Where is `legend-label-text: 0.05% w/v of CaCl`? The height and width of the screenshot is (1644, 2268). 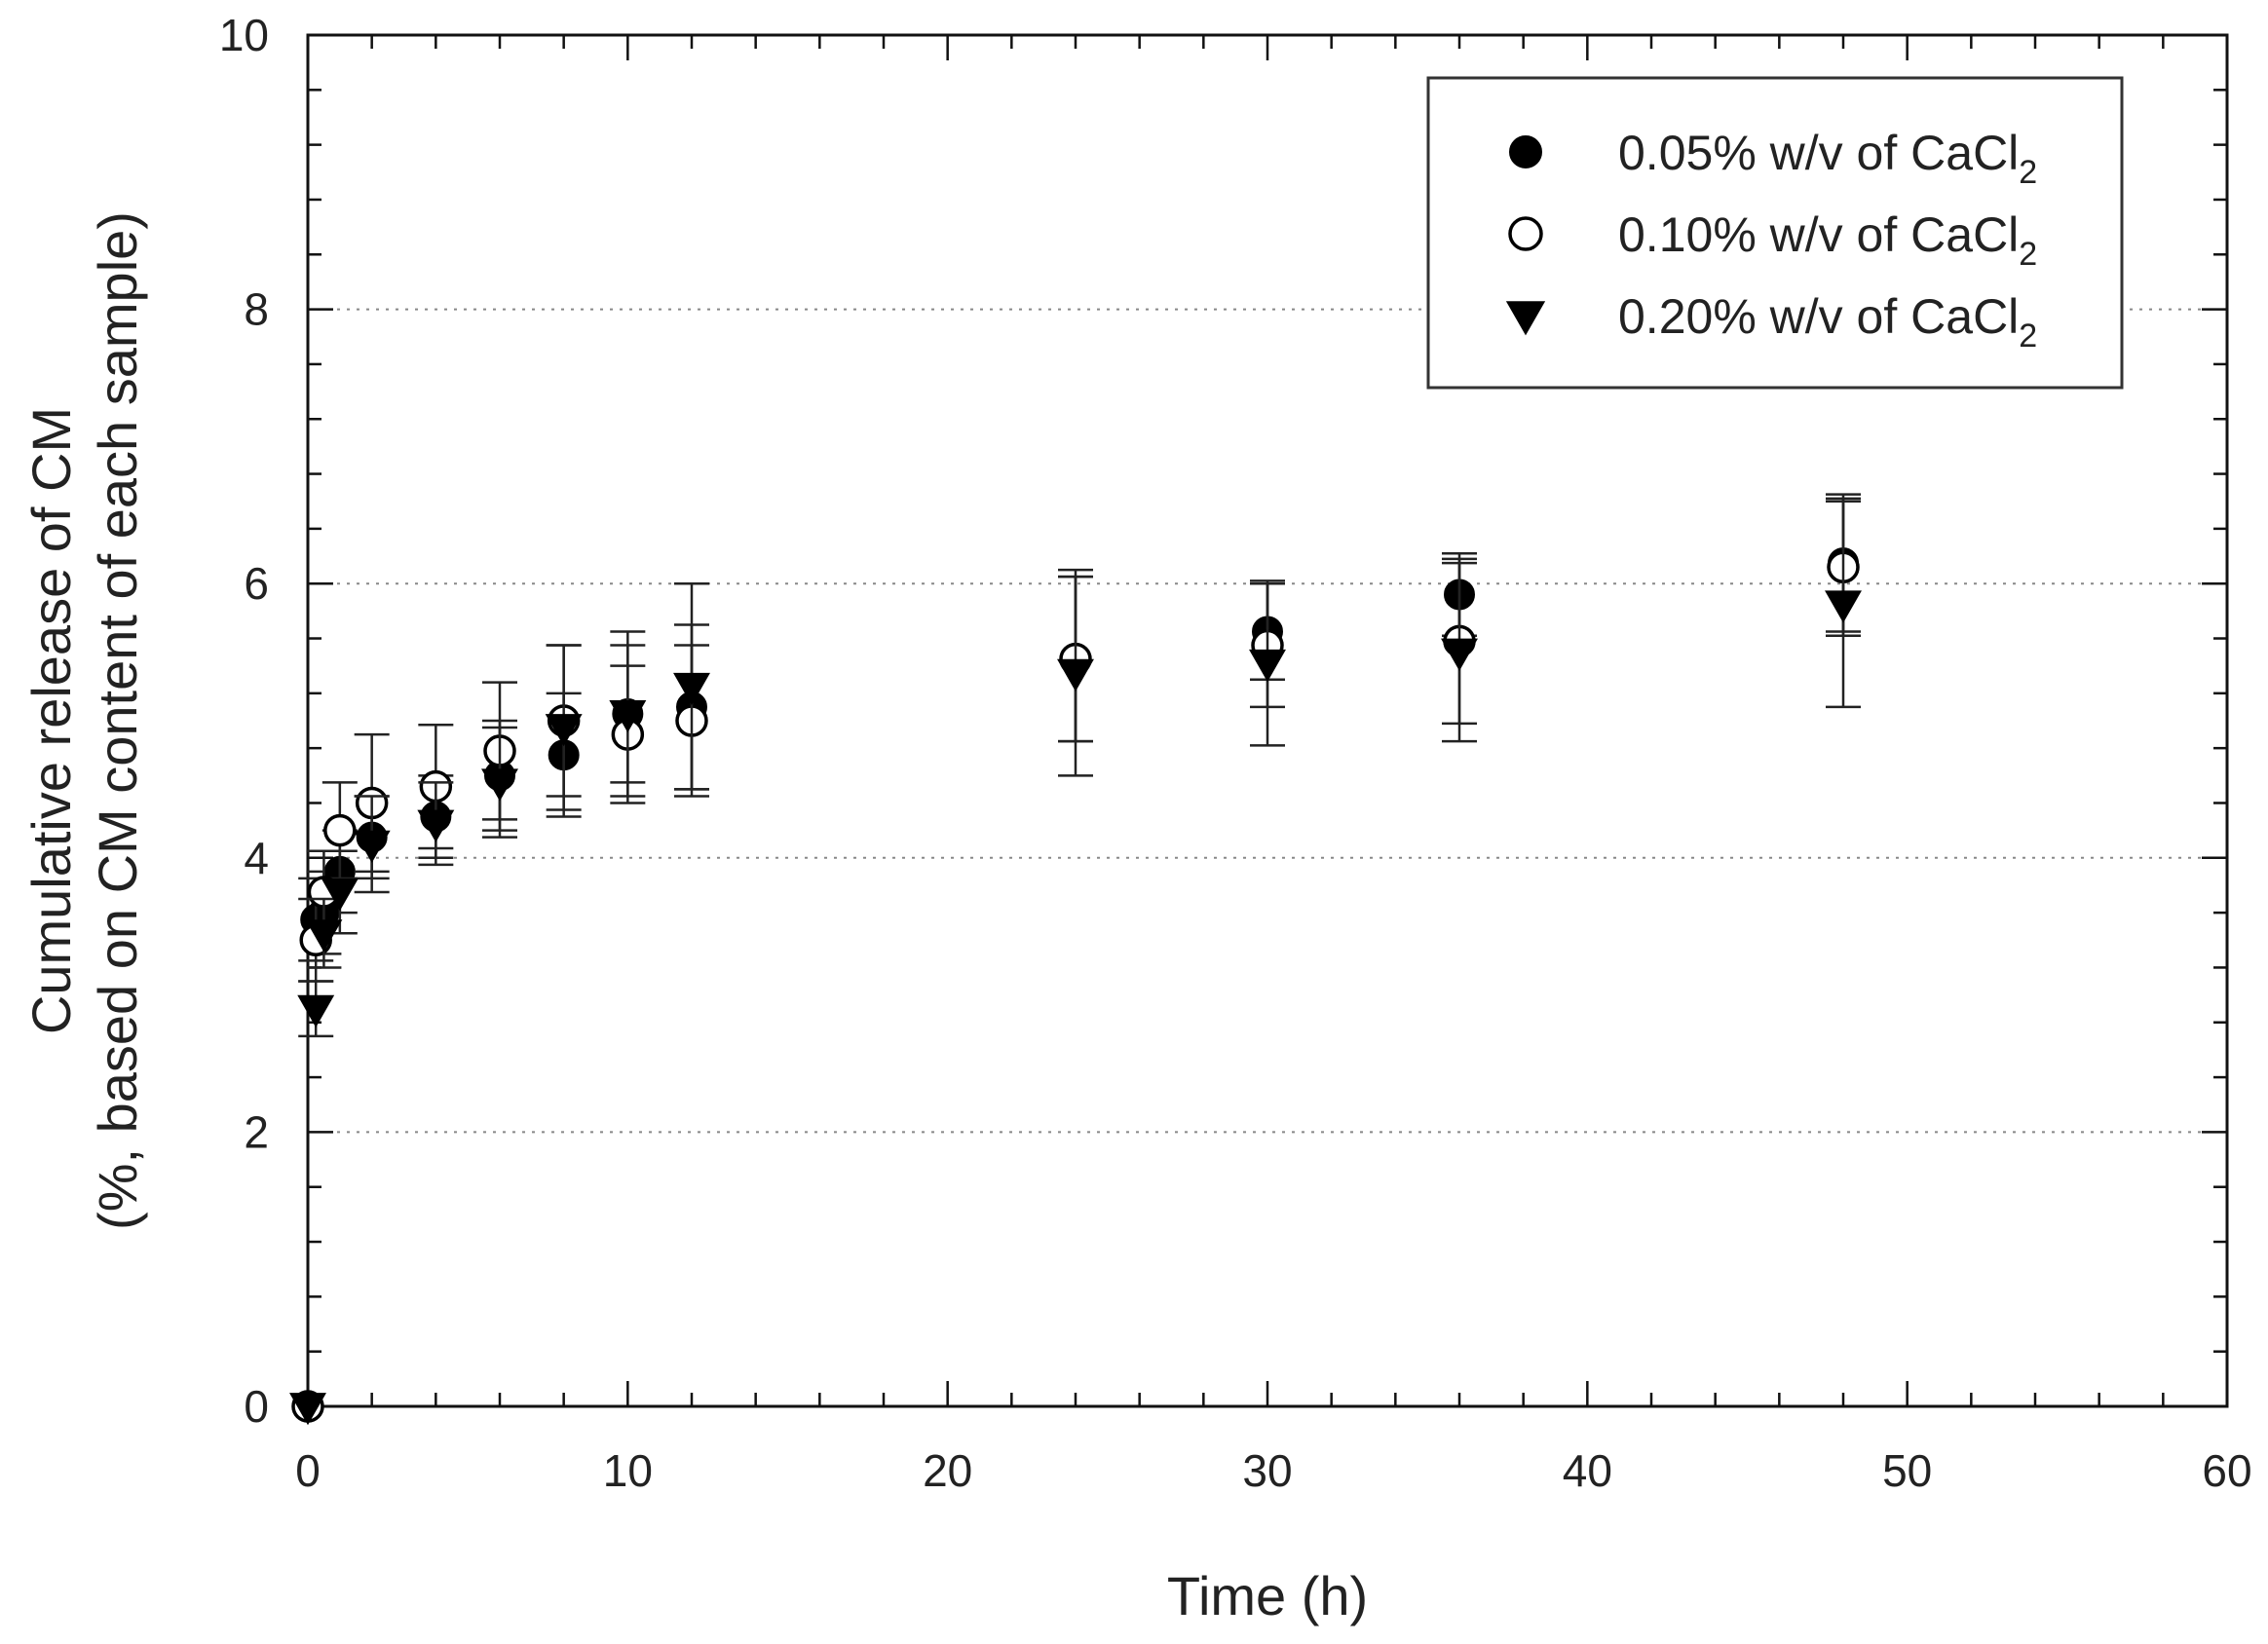 legend-label-text: 0.05% w/v of CaCl is located at coordinates (1818, 153).